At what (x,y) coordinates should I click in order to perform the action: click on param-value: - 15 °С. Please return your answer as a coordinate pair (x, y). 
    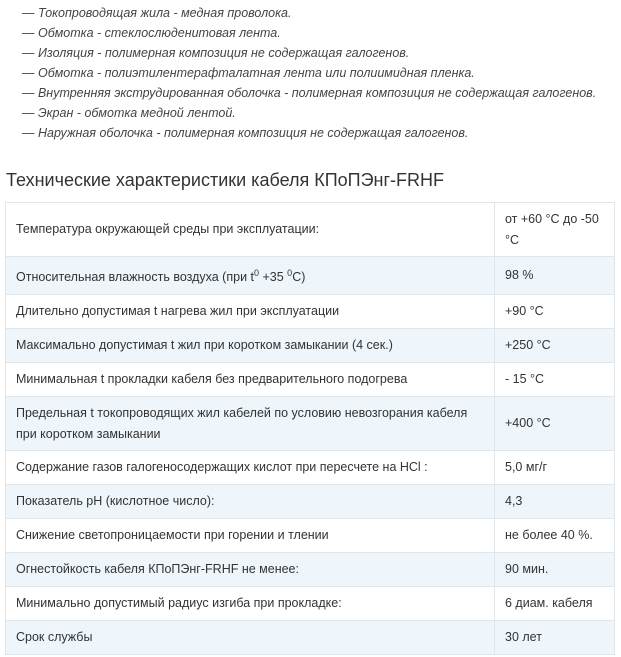
    Looking at the image, I should click on (554, 379).